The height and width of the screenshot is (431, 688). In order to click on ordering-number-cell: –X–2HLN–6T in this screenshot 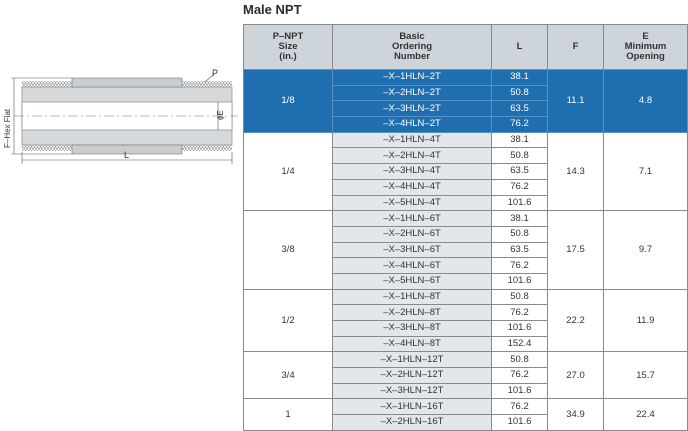, I will do `click(412, 234)`.